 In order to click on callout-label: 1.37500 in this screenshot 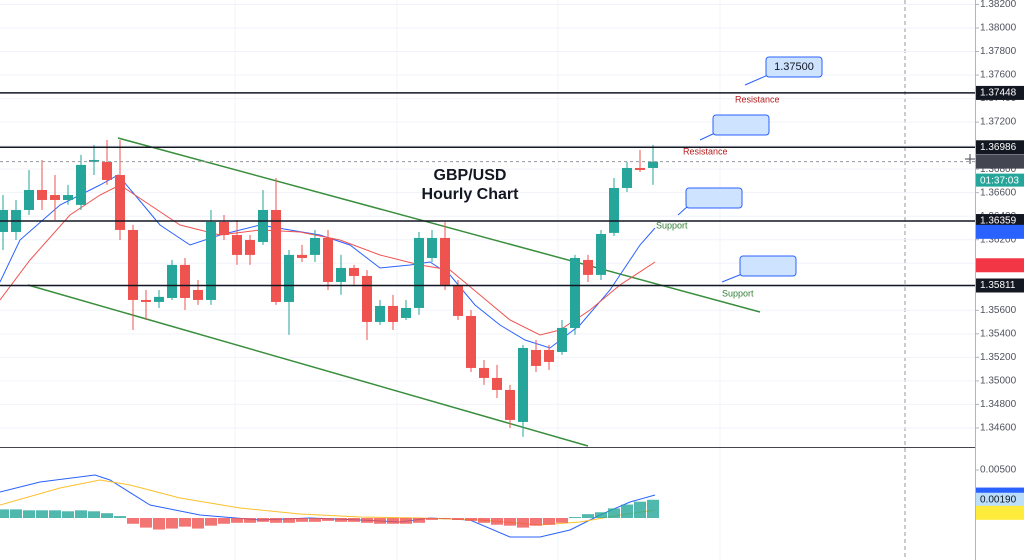, I will do `click(794, 67)`.